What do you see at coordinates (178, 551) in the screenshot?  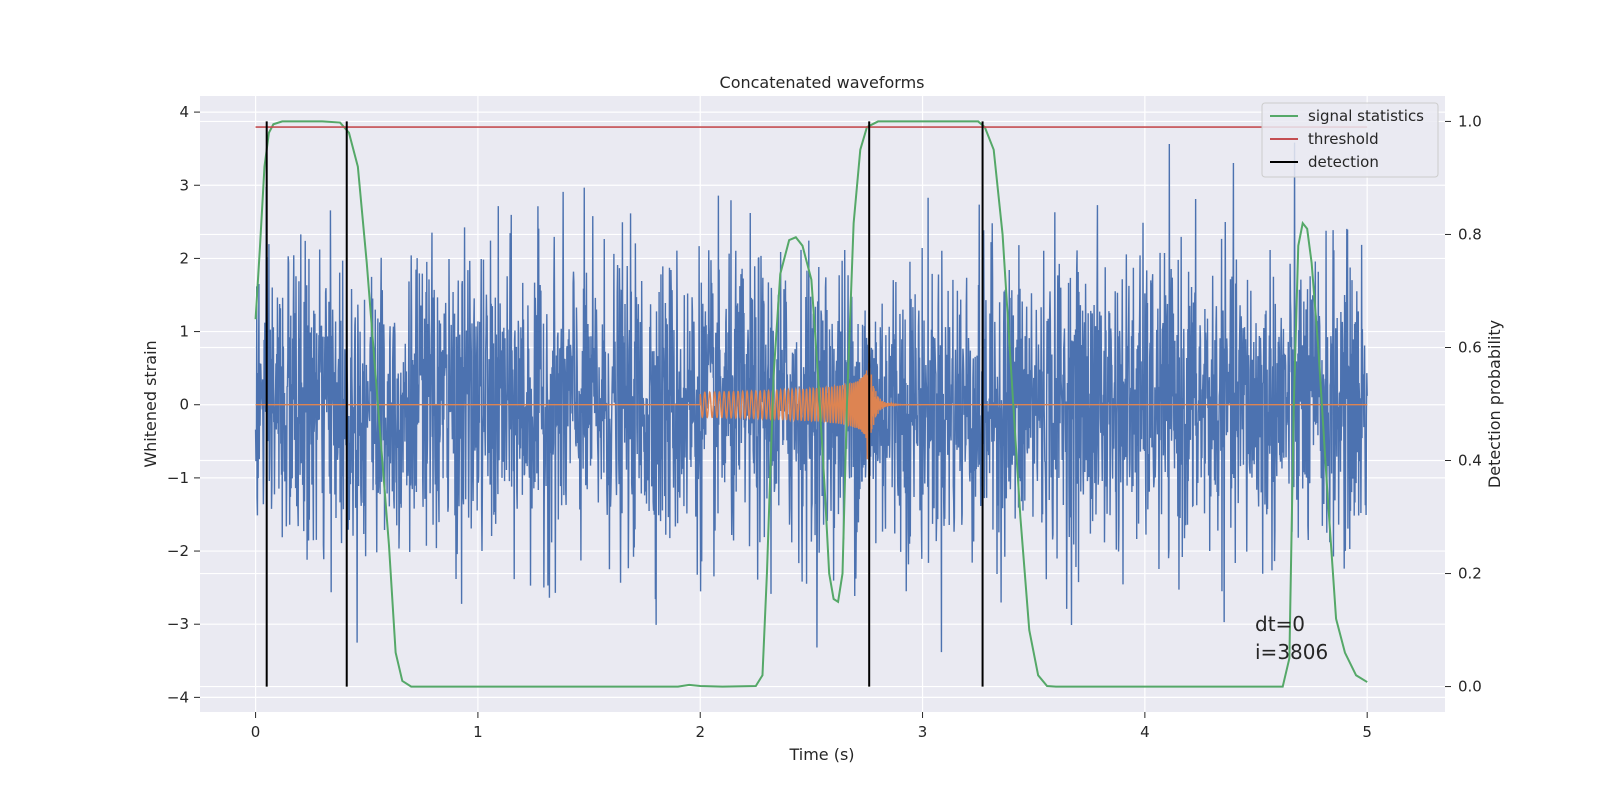 I see `y-tick-label-2: −2` at bounding box center [178, 551].